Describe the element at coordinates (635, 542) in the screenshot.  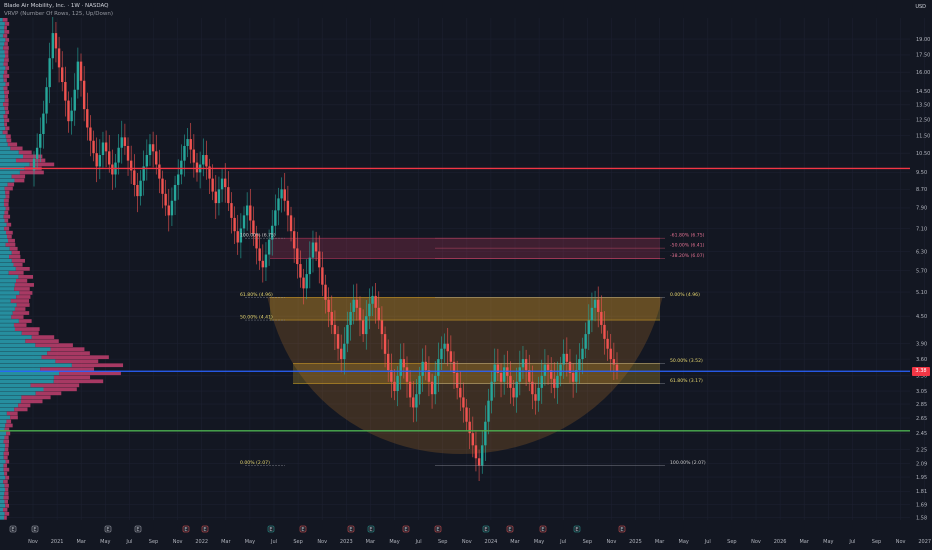
I see `x-tick-label: 2025` at that location.